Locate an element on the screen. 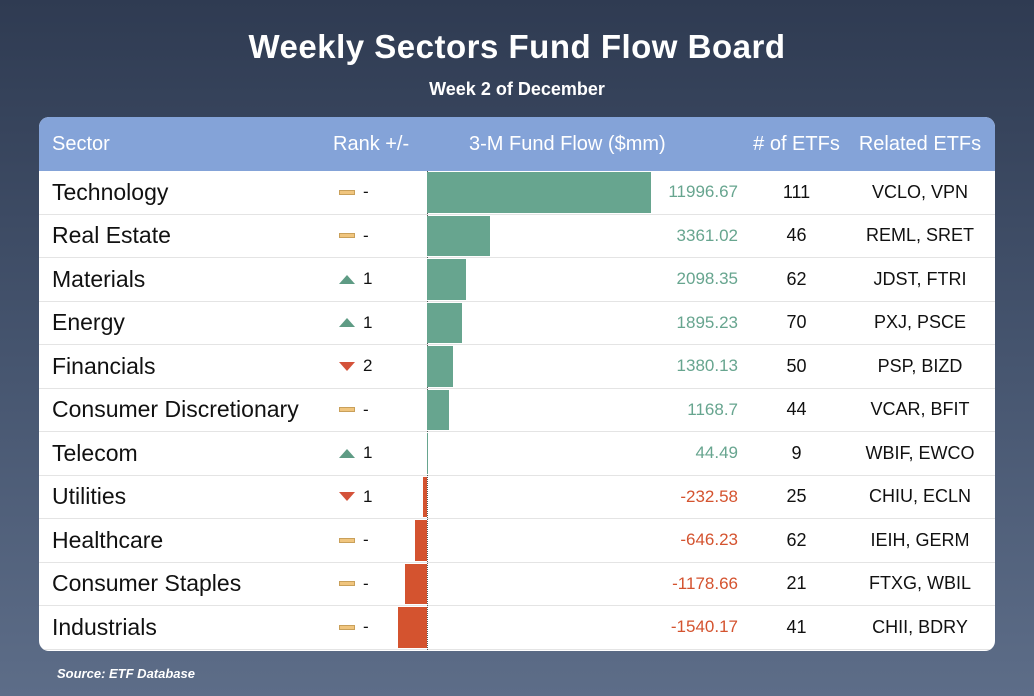 Image resolution: width=1034 pixels, height=696 pixels. table-row: Materials 1 2098.35 62 JDST, FTRI is located at coordinates (517, 280).